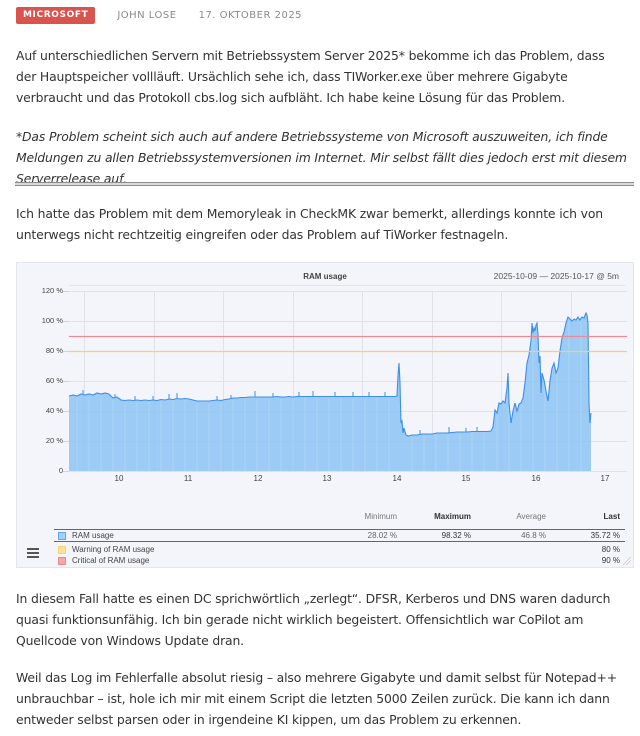 This screenshot has width=640, height=736. Describe the element at coordinates (258, 478) in the screenshot. I see `x-tick-12: 12` at that location.